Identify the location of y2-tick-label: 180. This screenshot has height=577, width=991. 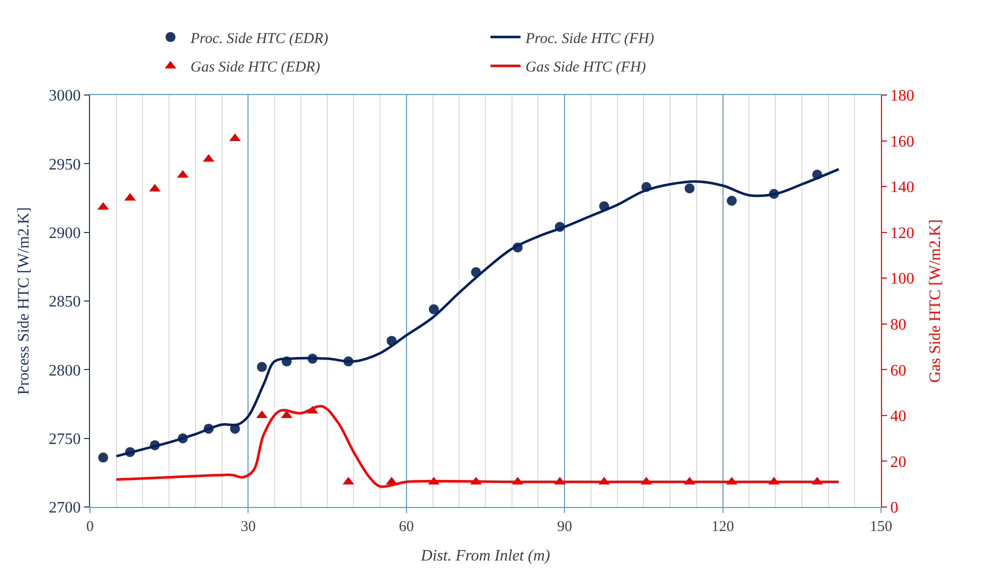
(902, 96).